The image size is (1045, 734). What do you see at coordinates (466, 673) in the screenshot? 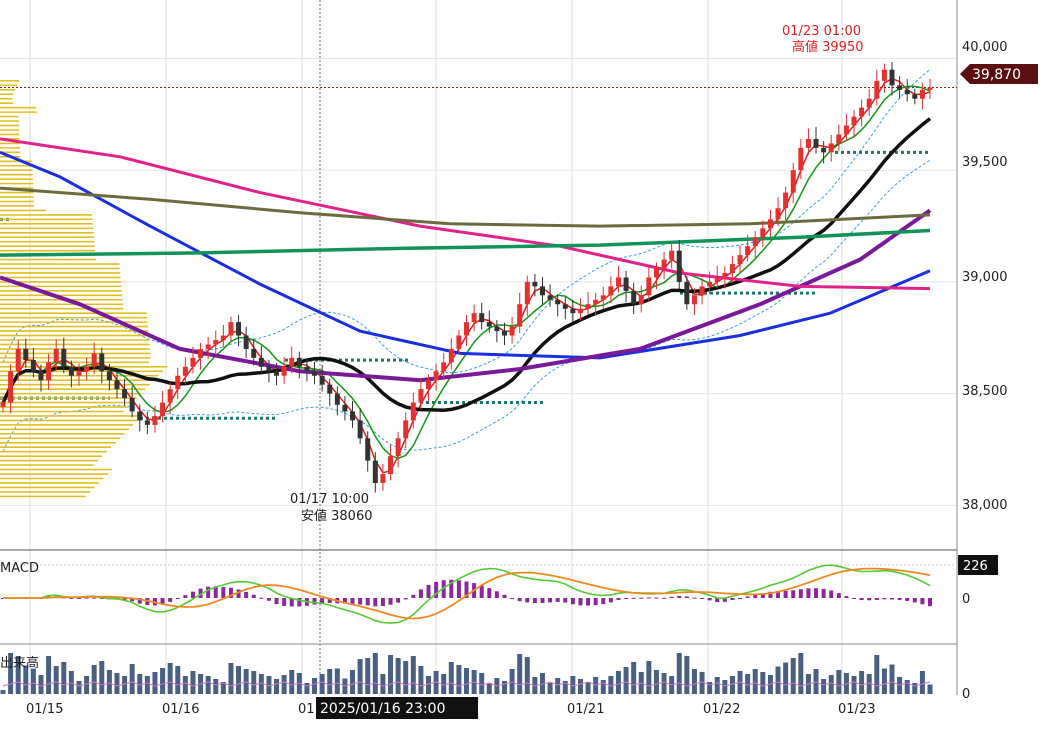
I see `volume-panel` at bounding box center [466, 673].